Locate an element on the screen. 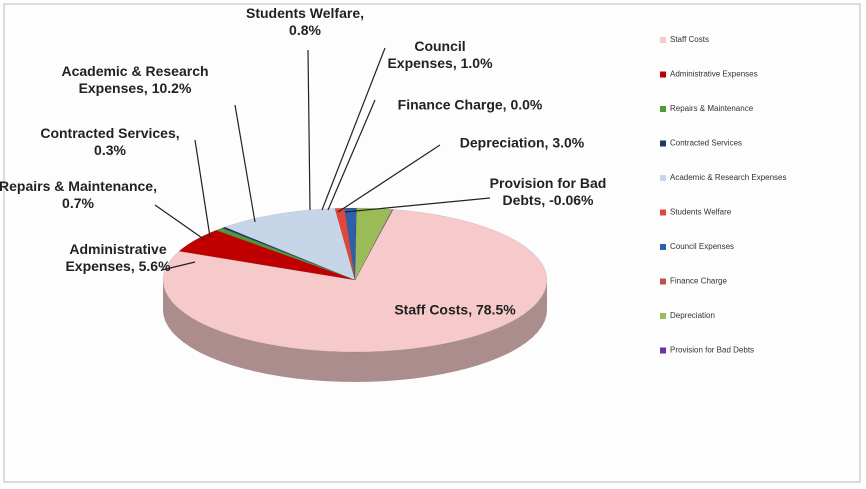 The height and width of the screenshot is (489, 866). legend-label: Provision for Bad Debts is located at coordinates (712, 350).